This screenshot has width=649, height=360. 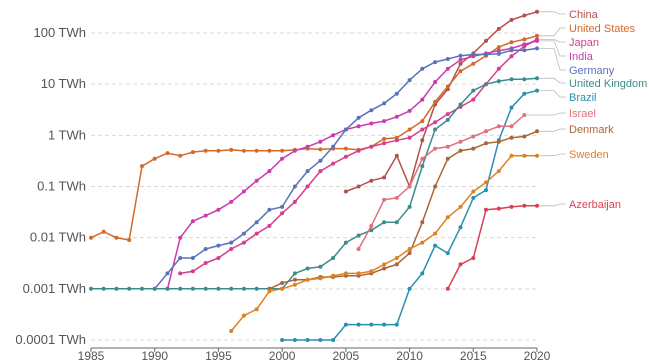 What do you see at coordinates (584, 15) in the screenshot?
I see `legend-label-china: China` at bounding box center [584, 15].